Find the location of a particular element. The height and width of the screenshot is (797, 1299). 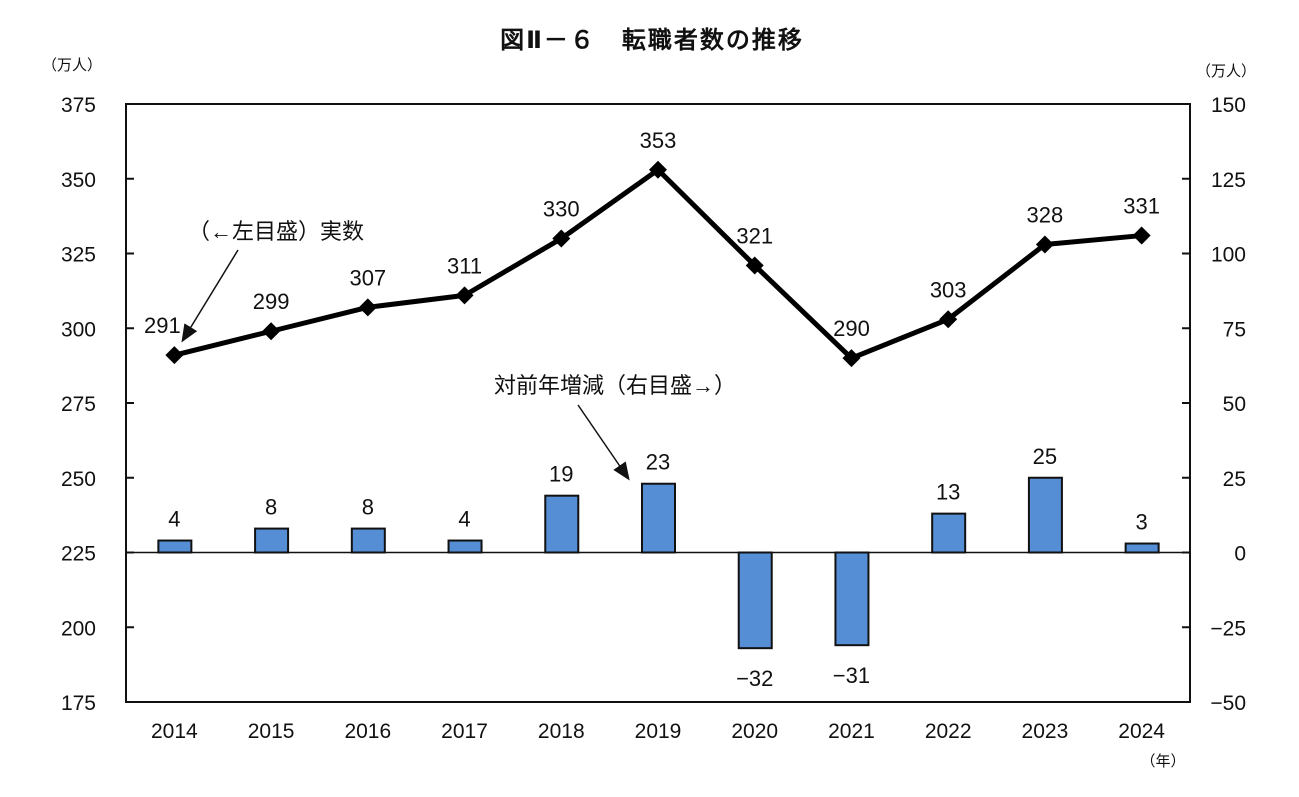

bar-data-label: 3 is located at coordinates (1142, 522).